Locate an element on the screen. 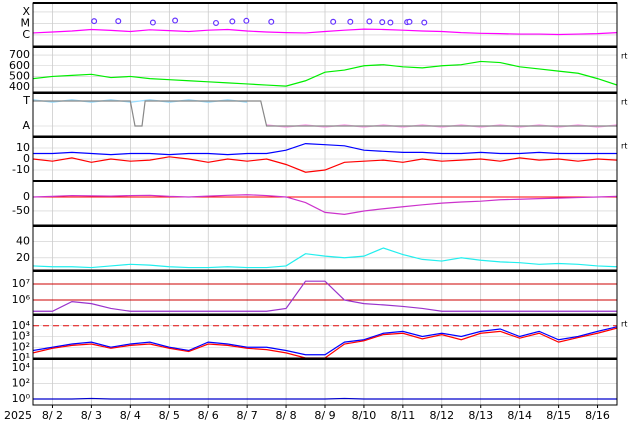 The height and width of the screenshot is (424, 634). x-tick-label: 8/ 4 is located at coordinates (130, 415).